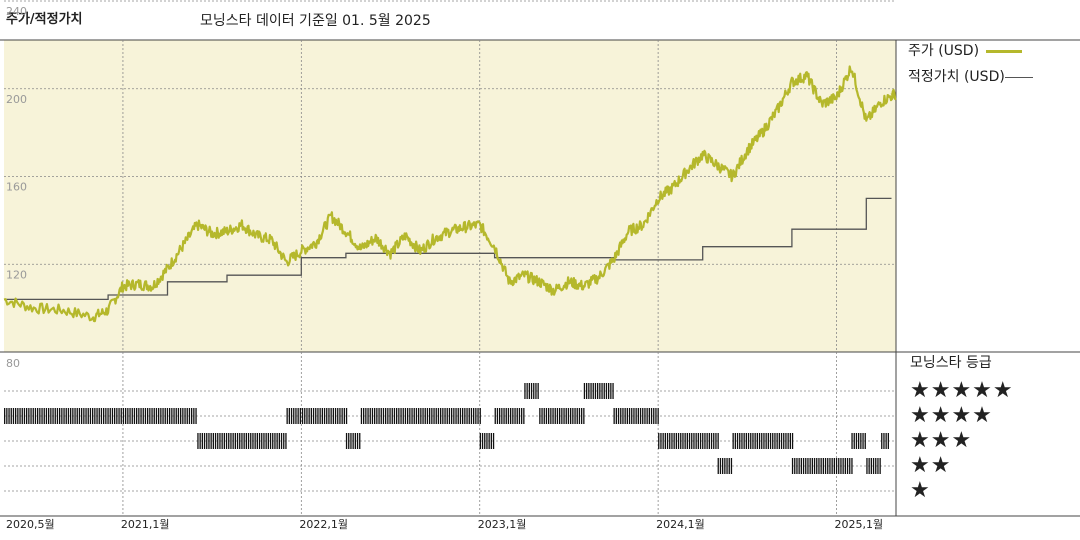 The height and width of the screenshot is (540, 1080). What do you see at coordinates (931, 465) in the screenshot?
I see `rating-2-star: ★★` at bounding box center [931, 465].